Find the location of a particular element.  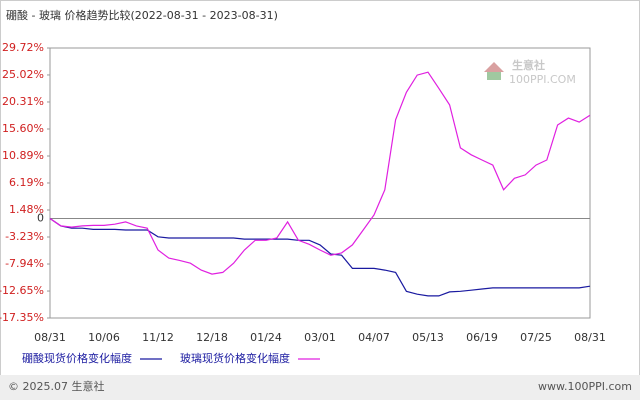

y-tick-label: -12.65% is located at coordinates (22, 290).